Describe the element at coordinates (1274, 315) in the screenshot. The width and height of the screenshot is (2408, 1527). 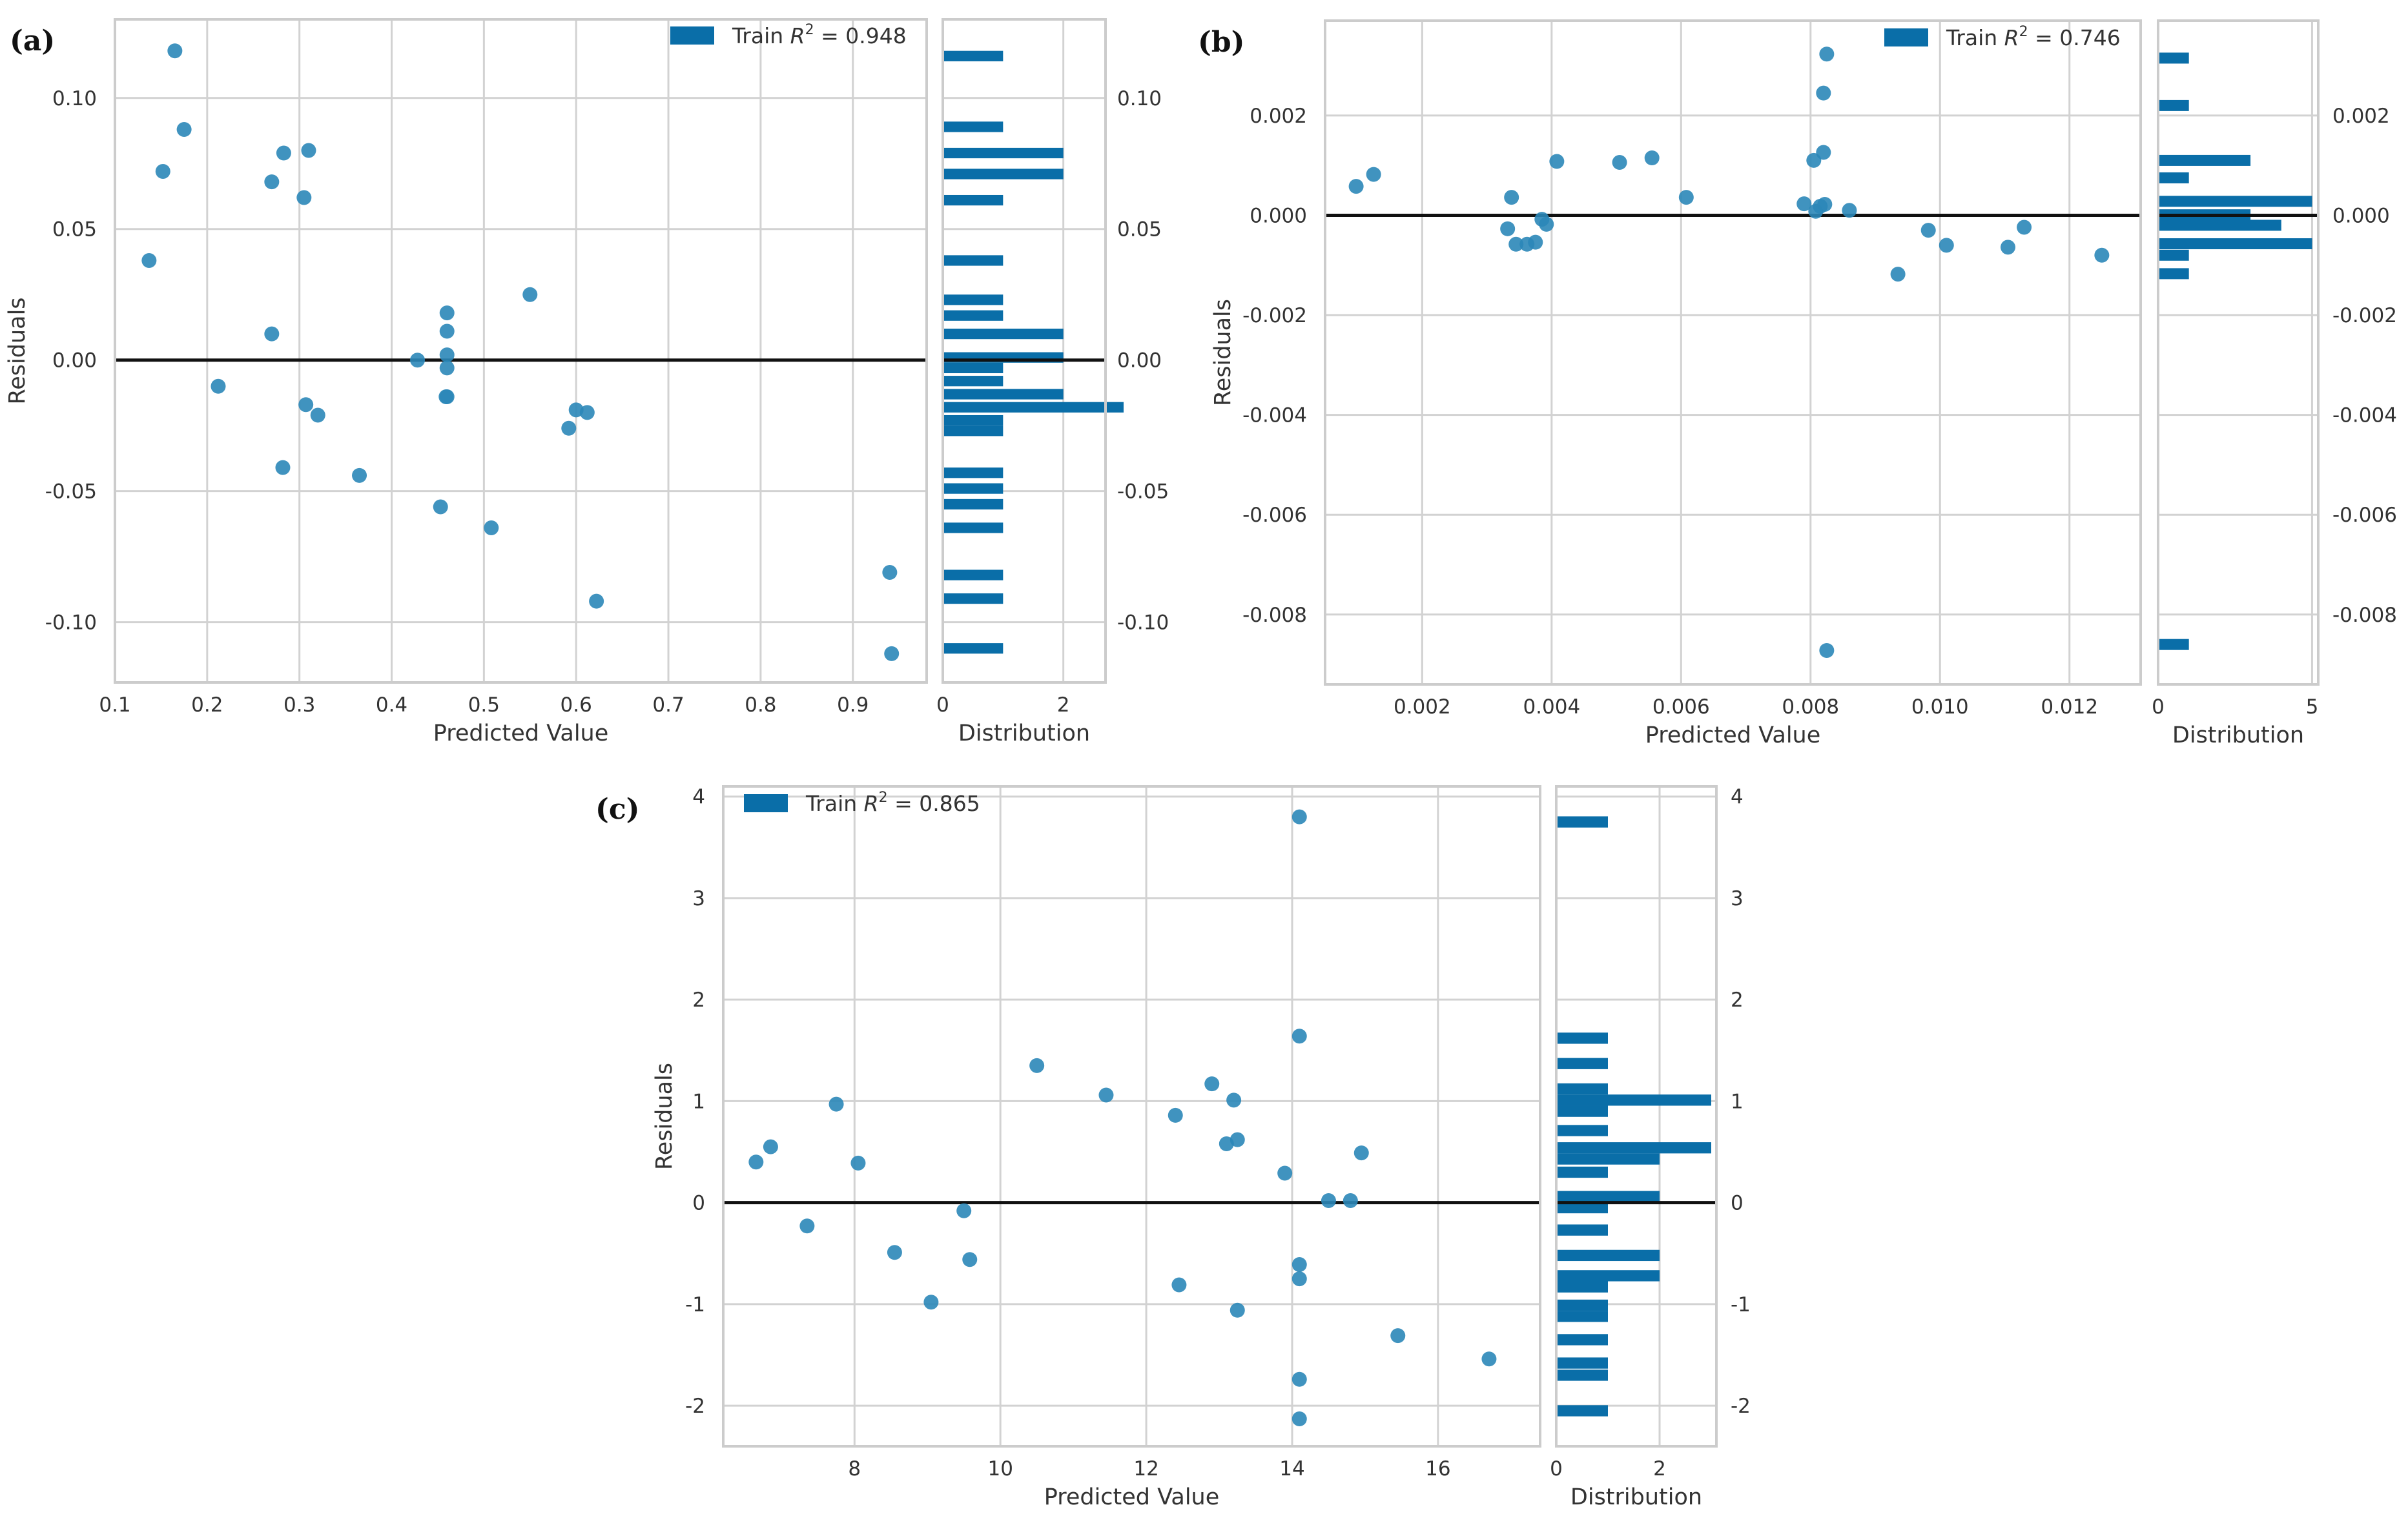
I see `y-tick-label: -0.002` at that location.